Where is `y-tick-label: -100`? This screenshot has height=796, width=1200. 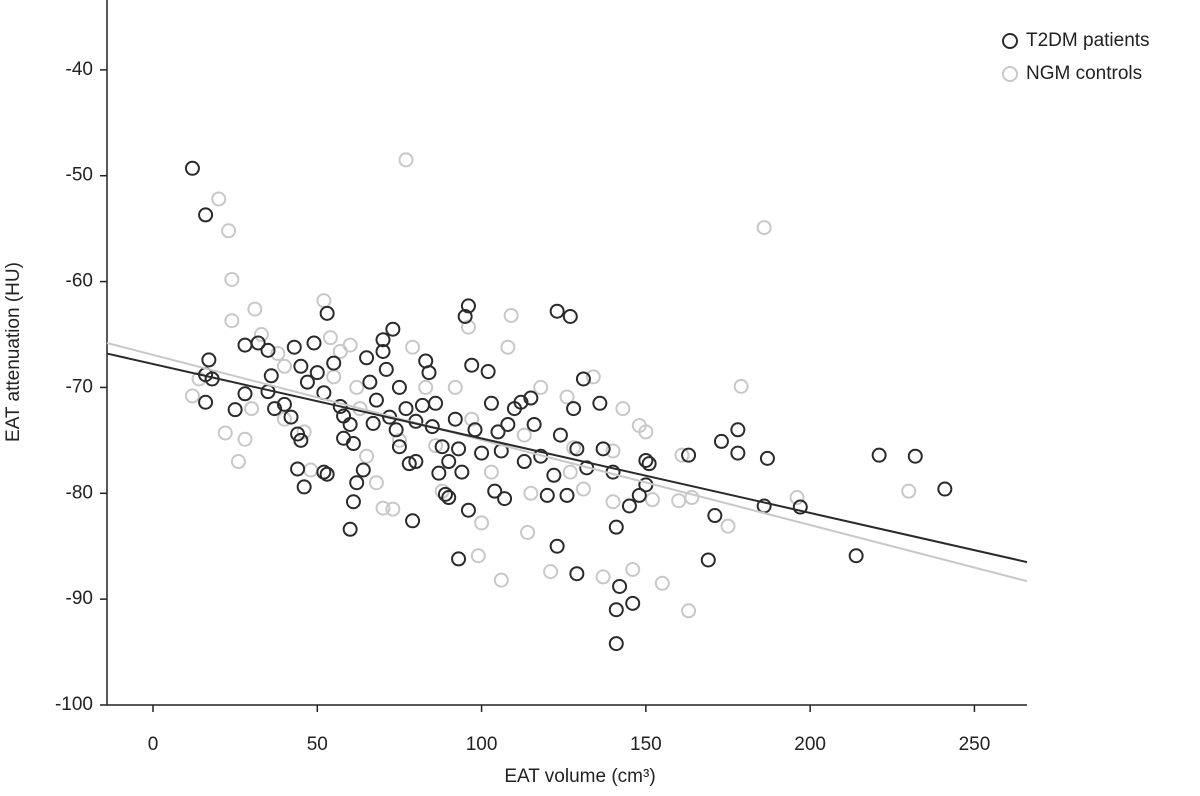 y-tick-label: -100 is located at coordinates (74, 704).